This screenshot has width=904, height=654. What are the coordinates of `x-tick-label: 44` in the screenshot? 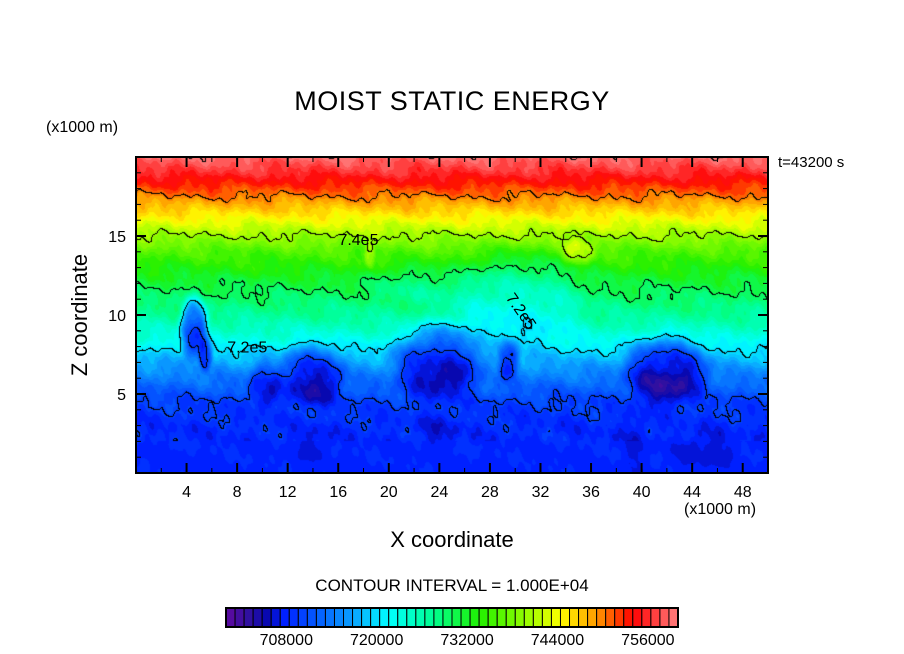 It's located at (692, 492).